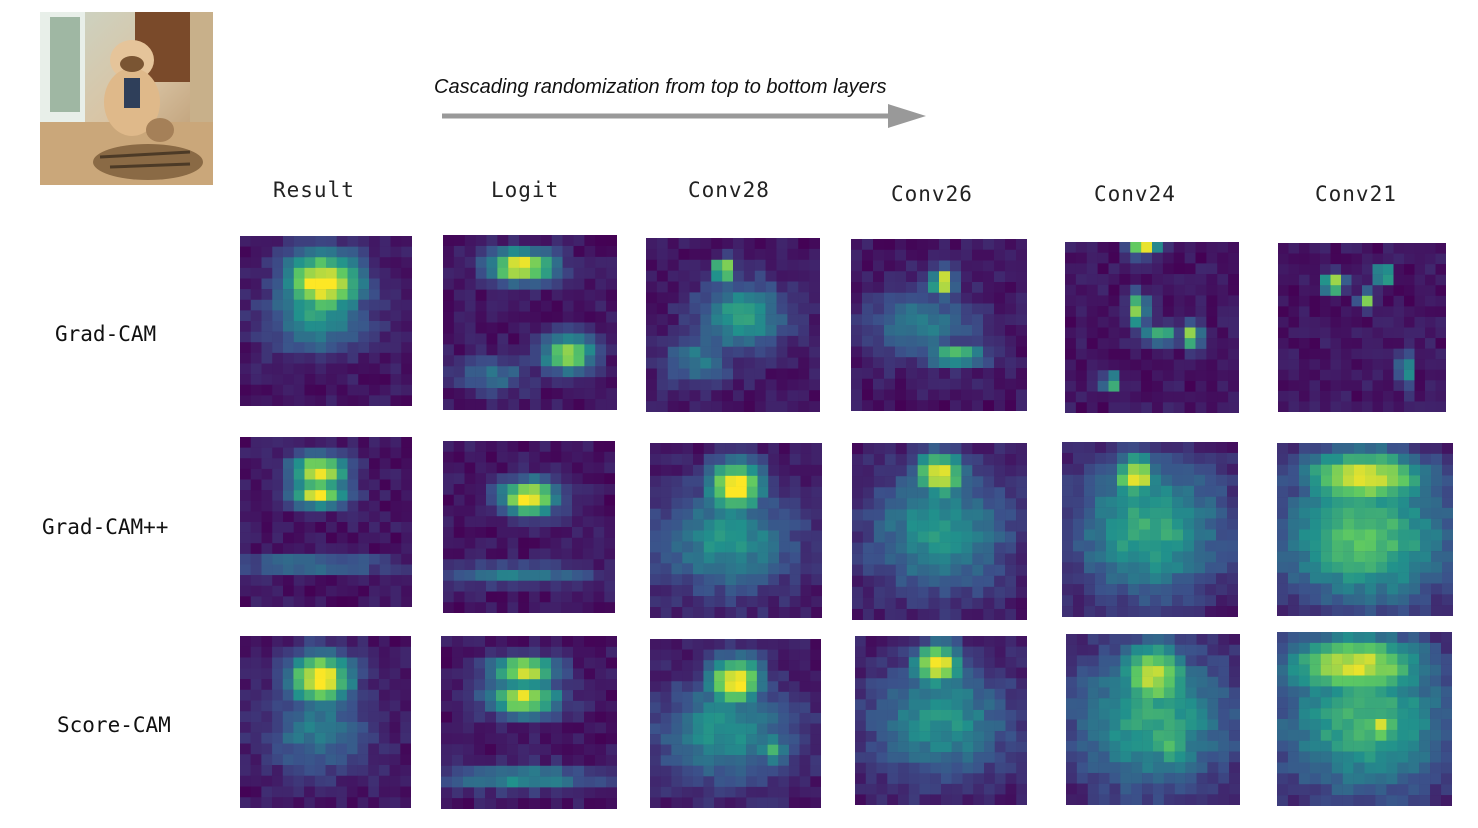 The height and width of the screenshot is (828, 1478). Describe the element at coordinates (1365, 529) in the screenshot. I see `heatmap-grad-cam-plus-plus-conv21` at that location.